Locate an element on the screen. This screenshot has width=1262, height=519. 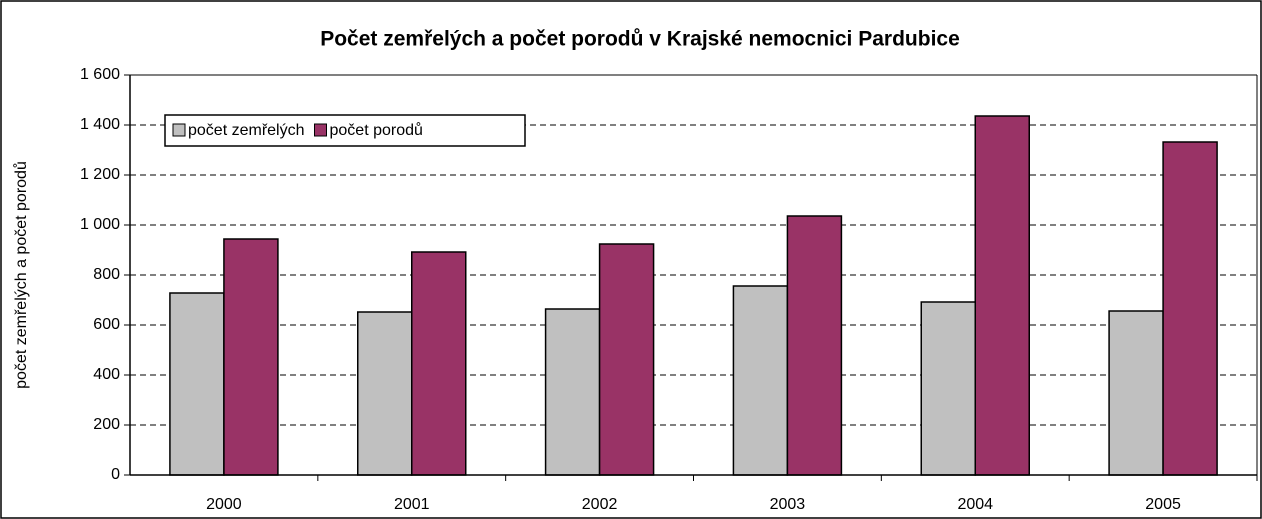
y-tick-label: 1 200 is located at coordinates (100, 174).